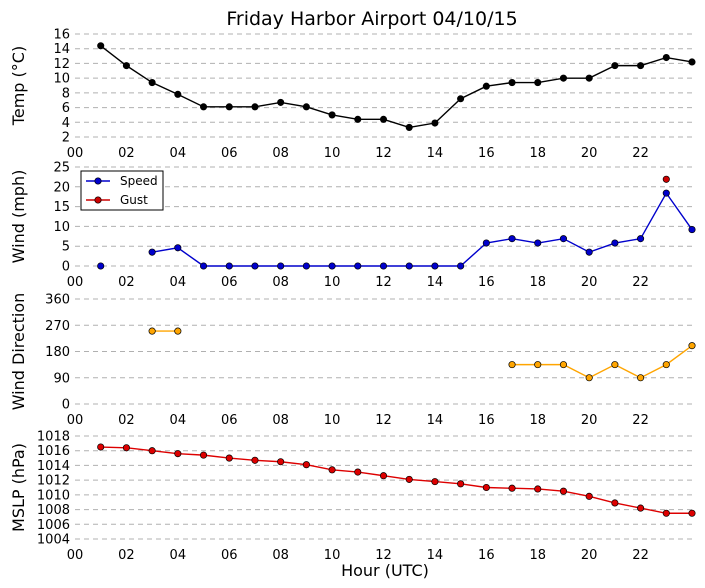 The height and width of the screenshot is (588, 705). What do you see at coordinates (66, 108) in the screenshot?
I see `y-tick-label: 6` at bounding box center [66, 108].